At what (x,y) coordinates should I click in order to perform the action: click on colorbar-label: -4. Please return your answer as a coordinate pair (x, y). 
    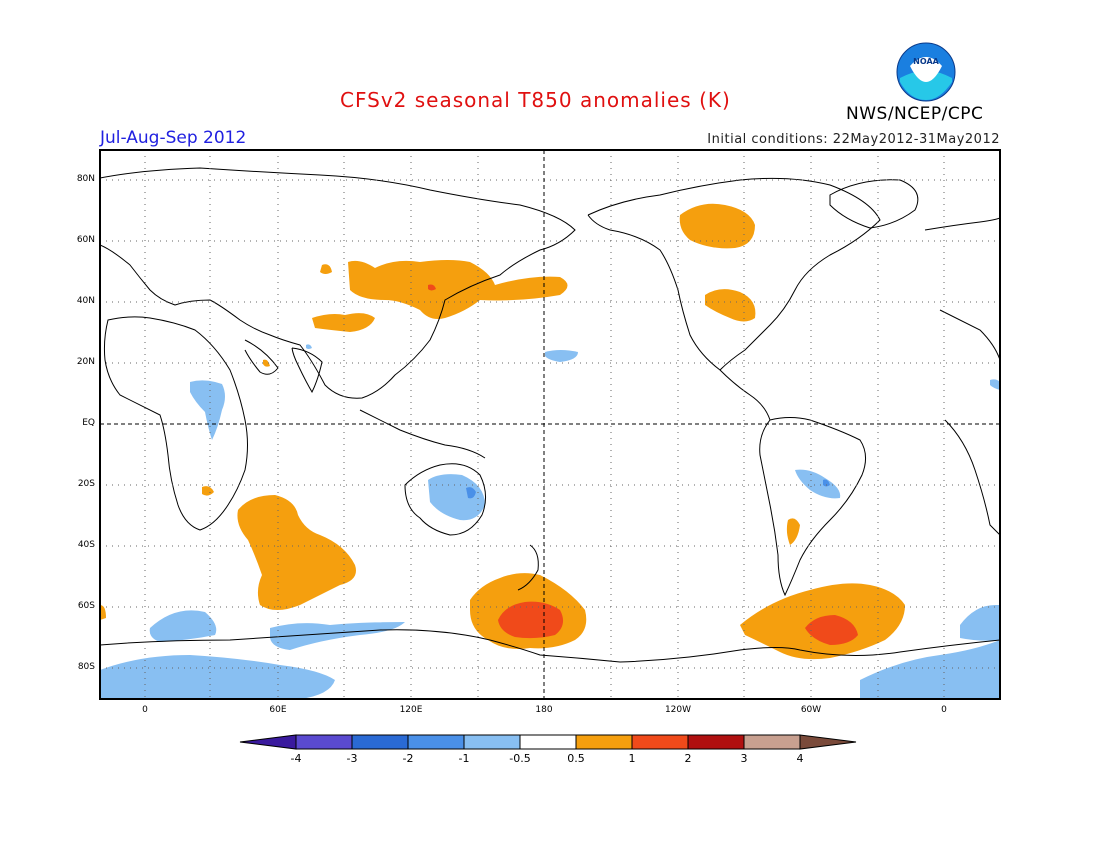
    Looking at the image, I should click on (296, 758).